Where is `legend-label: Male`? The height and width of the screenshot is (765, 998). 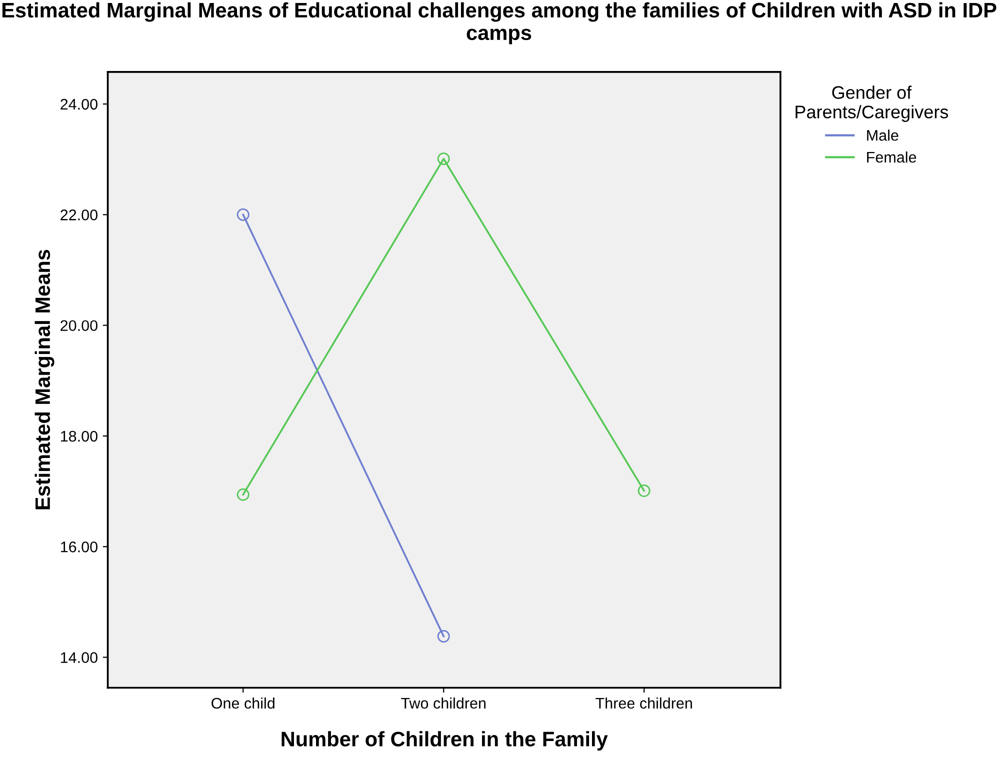 legend-label: Male is located at coordinates (882, 135).